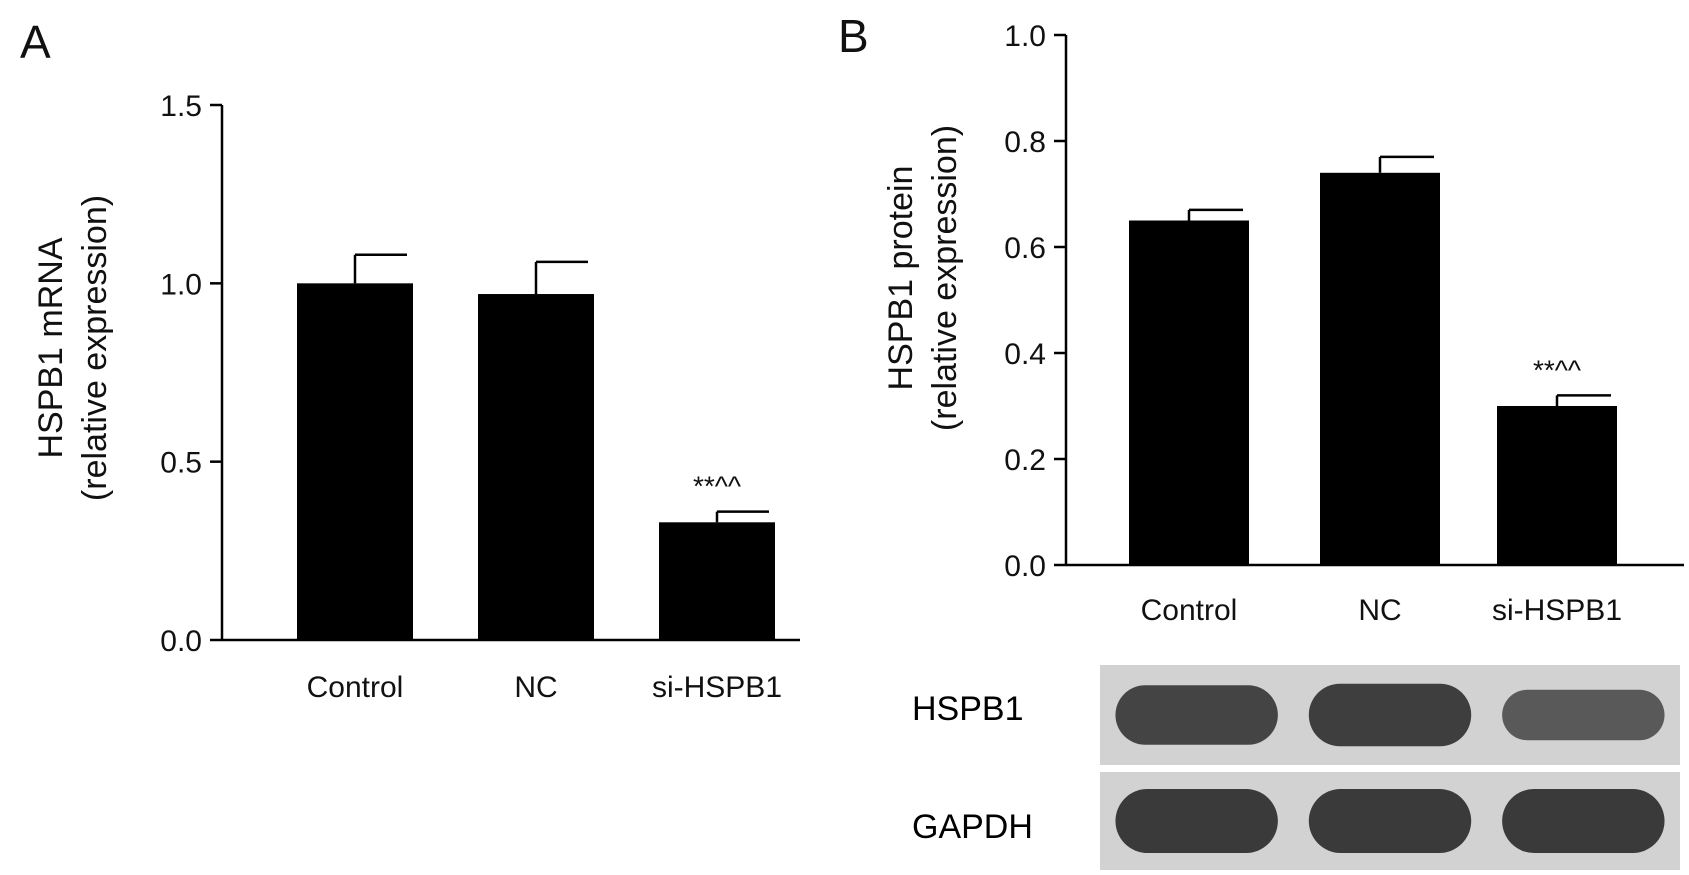 This screenshot has width=1689, height=875. Describe the element at coordinates (923, 278) in the screenshot. I see `panel-b-ylabel: HSPB1 protein (relative expression)` at that location.